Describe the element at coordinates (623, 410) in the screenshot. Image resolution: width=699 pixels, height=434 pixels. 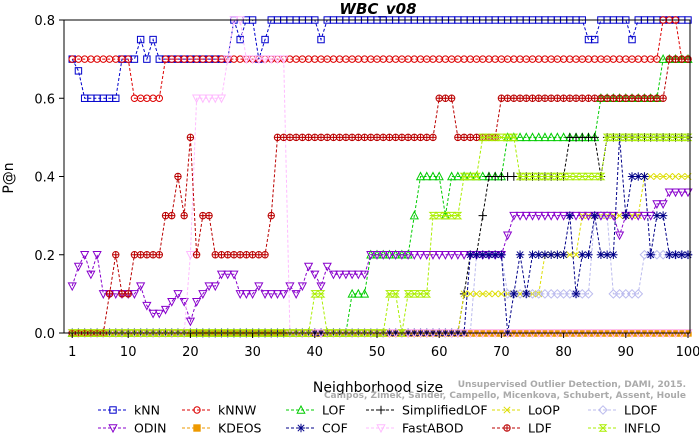
I see `legend-item-ldof: LDOF` at that location.